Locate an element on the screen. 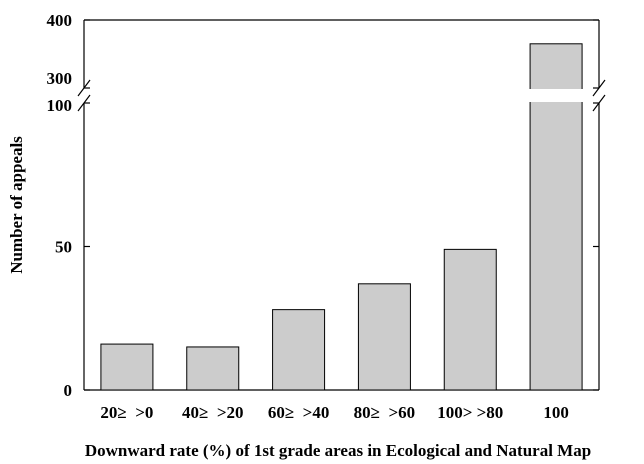  y-tick-label: 400 is located at coordinates (60, 20).